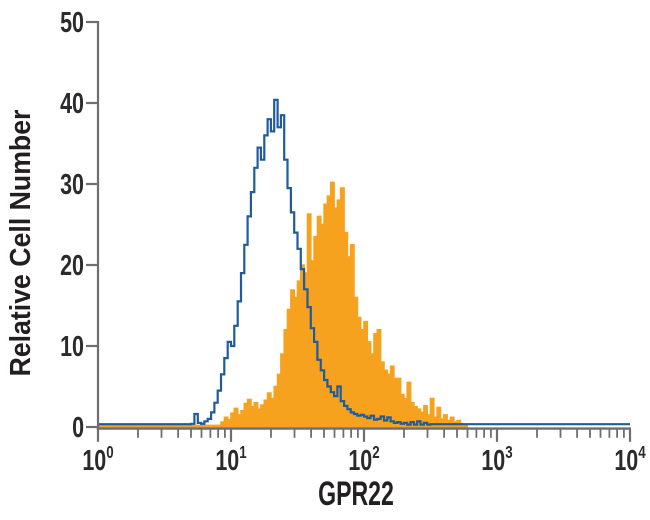  Describe the element at coordinates (72, 185) in the screenshot. I see `y-tick-label: 30` at that location.